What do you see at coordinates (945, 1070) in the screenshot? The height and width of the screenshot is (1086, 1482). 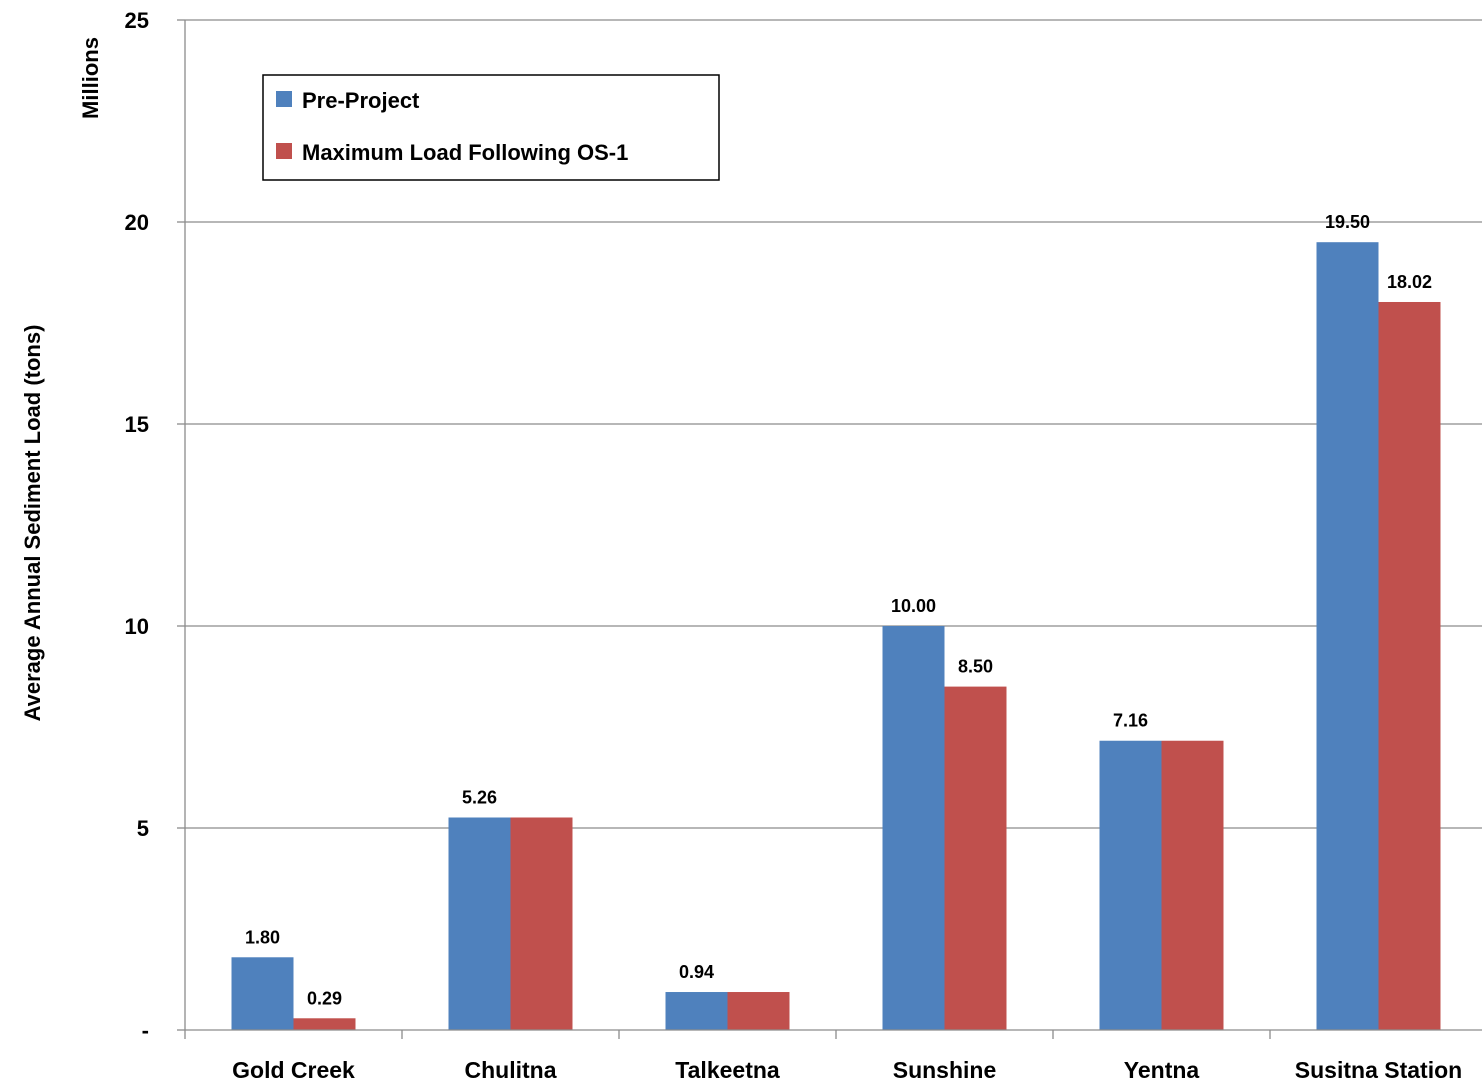 I see `x-category-label: Sunshine` at bounding box center [945, 1070].